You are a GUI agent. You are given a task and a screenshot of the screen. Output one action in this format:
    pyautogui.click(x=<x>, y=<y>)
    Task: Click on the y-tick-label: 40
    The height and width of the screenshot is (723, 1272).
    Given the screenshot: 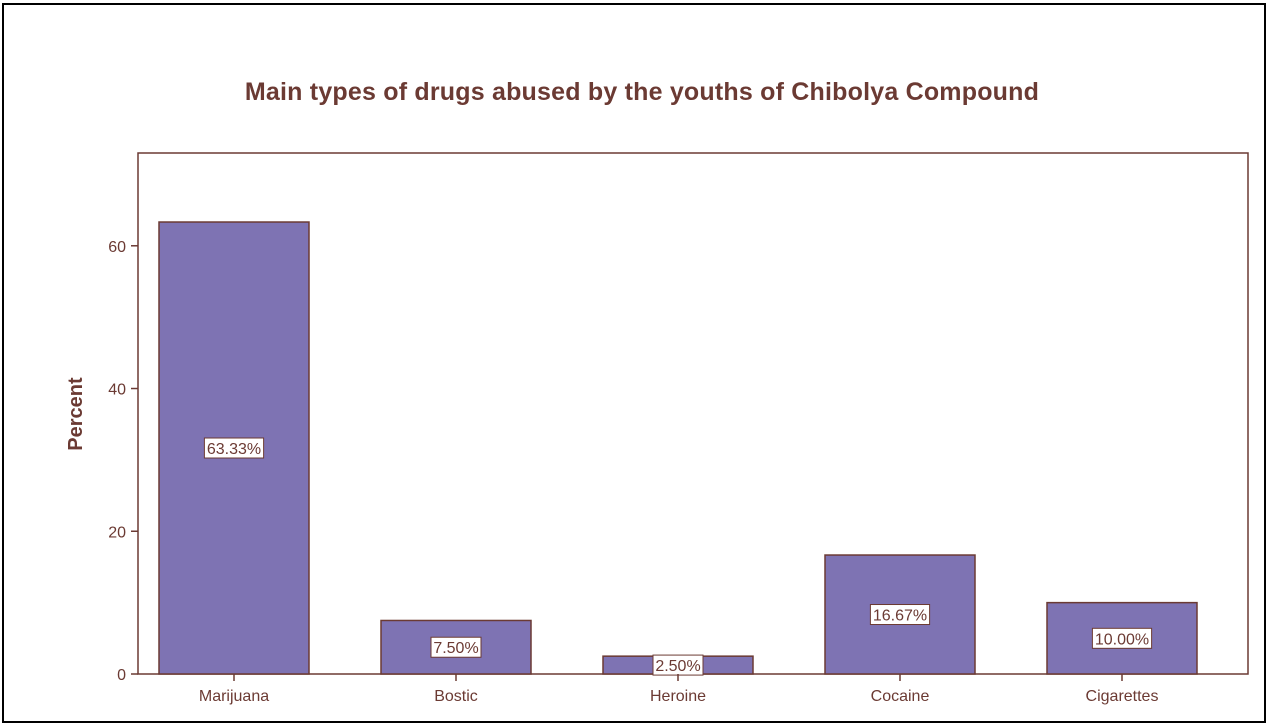 What is the action you would take?
    pyautogui.click(x=117, y=390)
    